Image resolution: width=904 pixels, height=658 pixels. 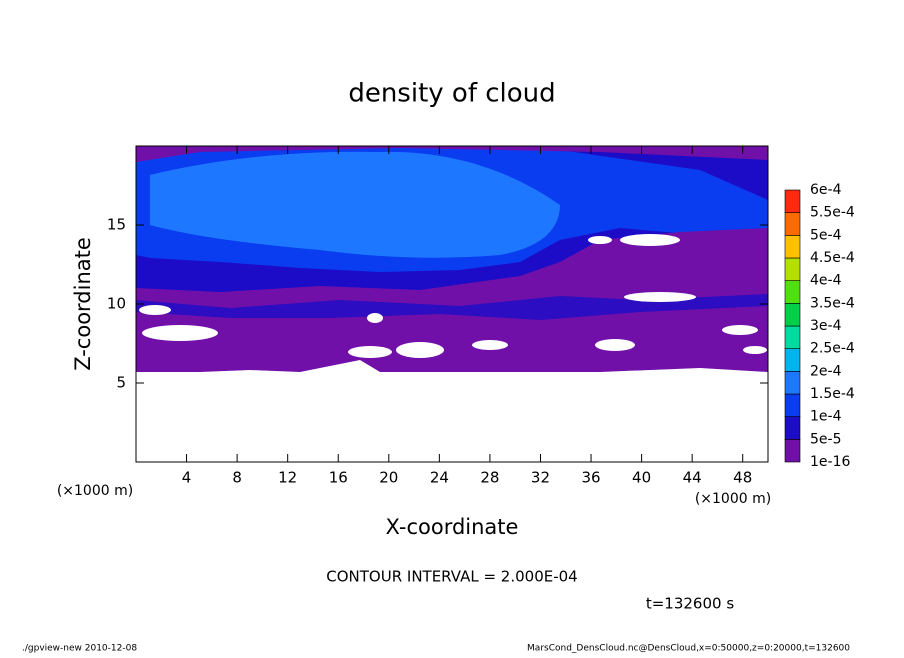 I want to click on y-tick-label: 15, so click(x=116, y=225).